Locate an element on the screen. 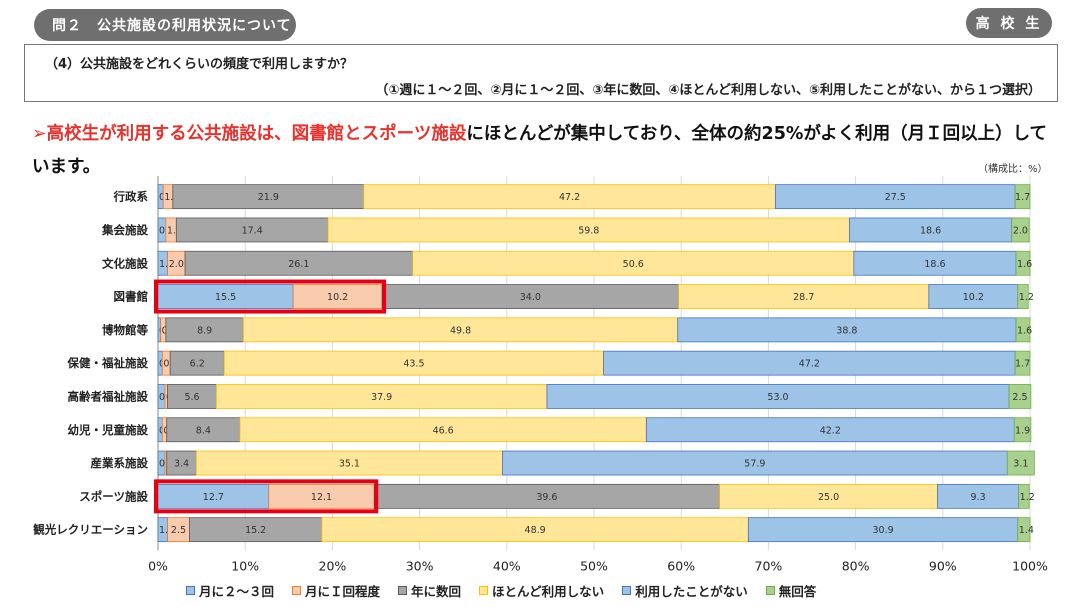 This screenshot has height=608, width=1080. data-label: 1.9 is located at coordinates (1022, 430).